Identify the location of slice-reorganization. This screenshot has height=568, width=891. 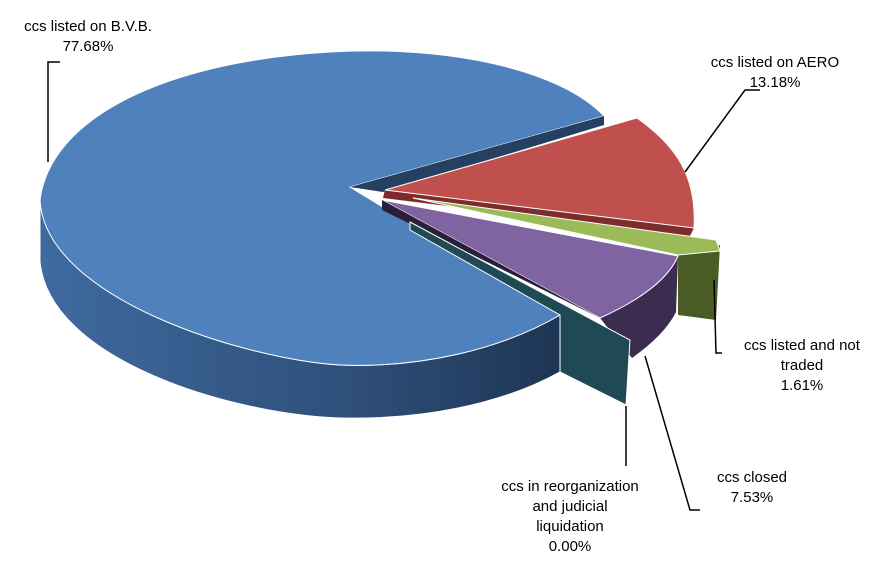
(520, 313).